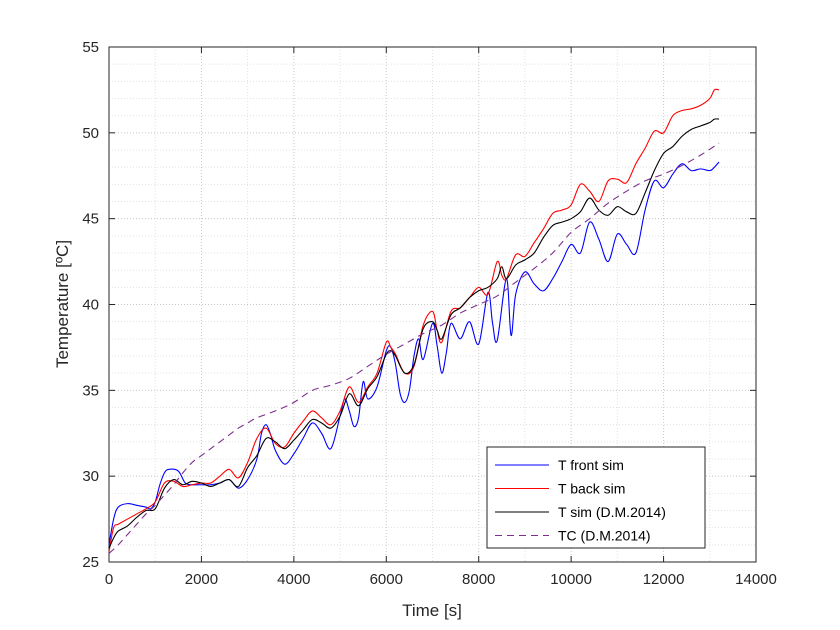  I want to click on x-tick-labels: 0 2000 4000 6000 8000 10000 12000 14000, so click(441, 579).